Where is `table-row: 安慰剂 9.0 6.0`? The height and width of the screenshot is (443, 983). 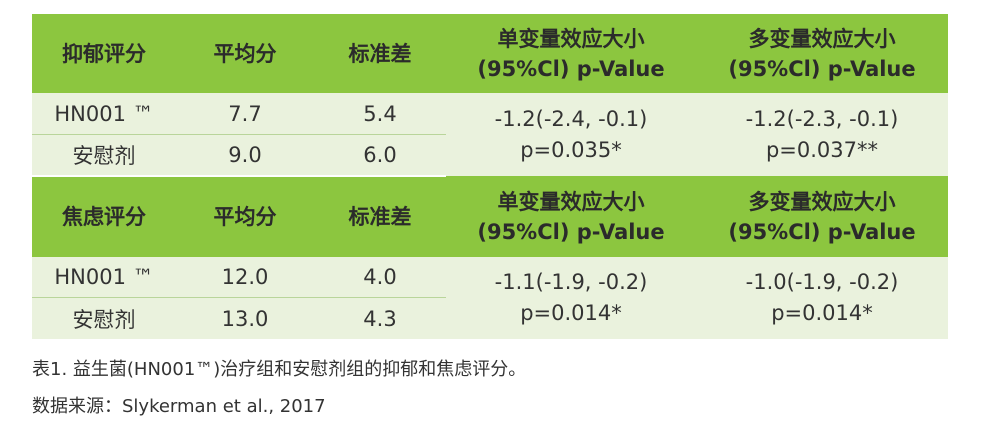 table-row: 安慰剂 9.0 6.0 is located at coordinates (490, 155).